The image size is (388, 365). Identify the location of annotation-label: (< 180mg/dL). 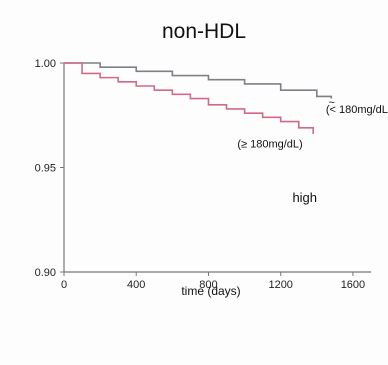
(357, 110).